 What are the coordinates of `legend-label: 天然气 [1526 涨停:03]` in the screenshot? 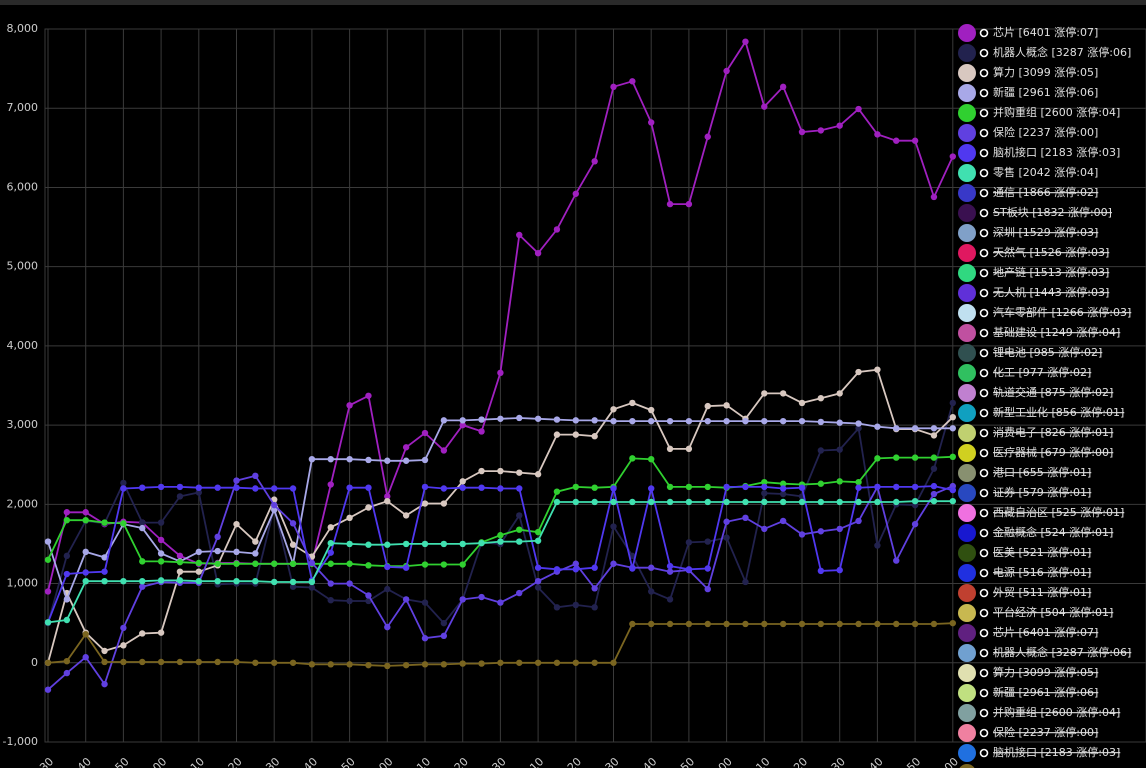 It's located at (1051, 252).